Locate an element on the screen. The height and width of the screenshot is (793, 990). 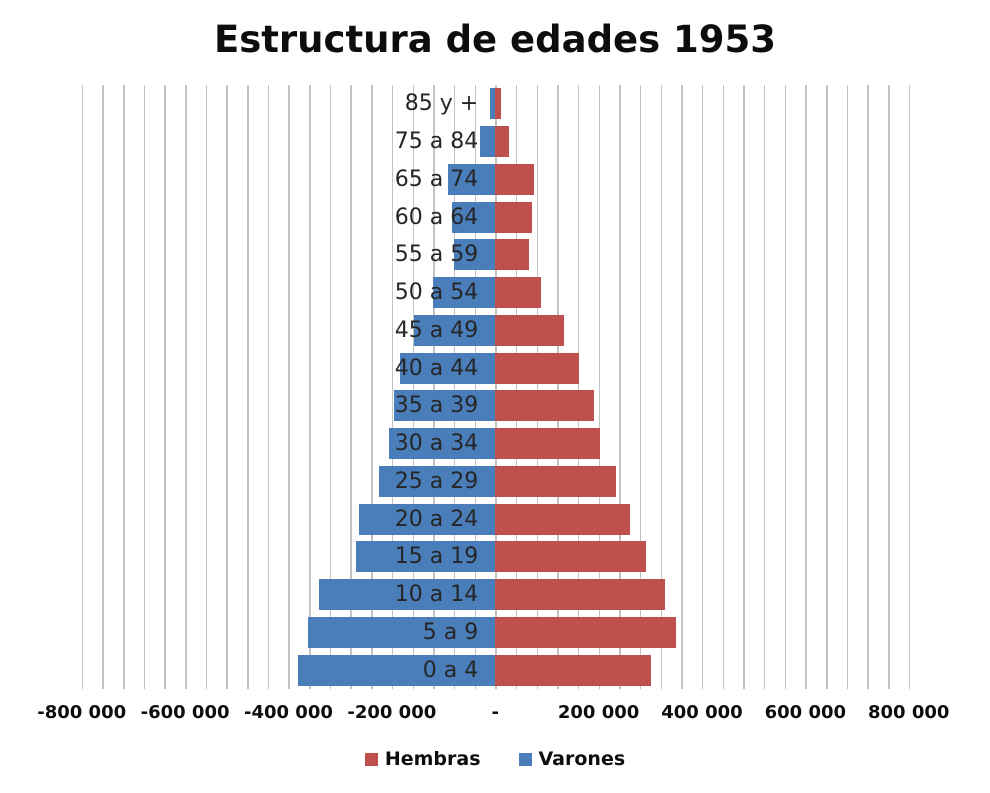
category-label: 30 a 34 is located at coordinates (436, 444).